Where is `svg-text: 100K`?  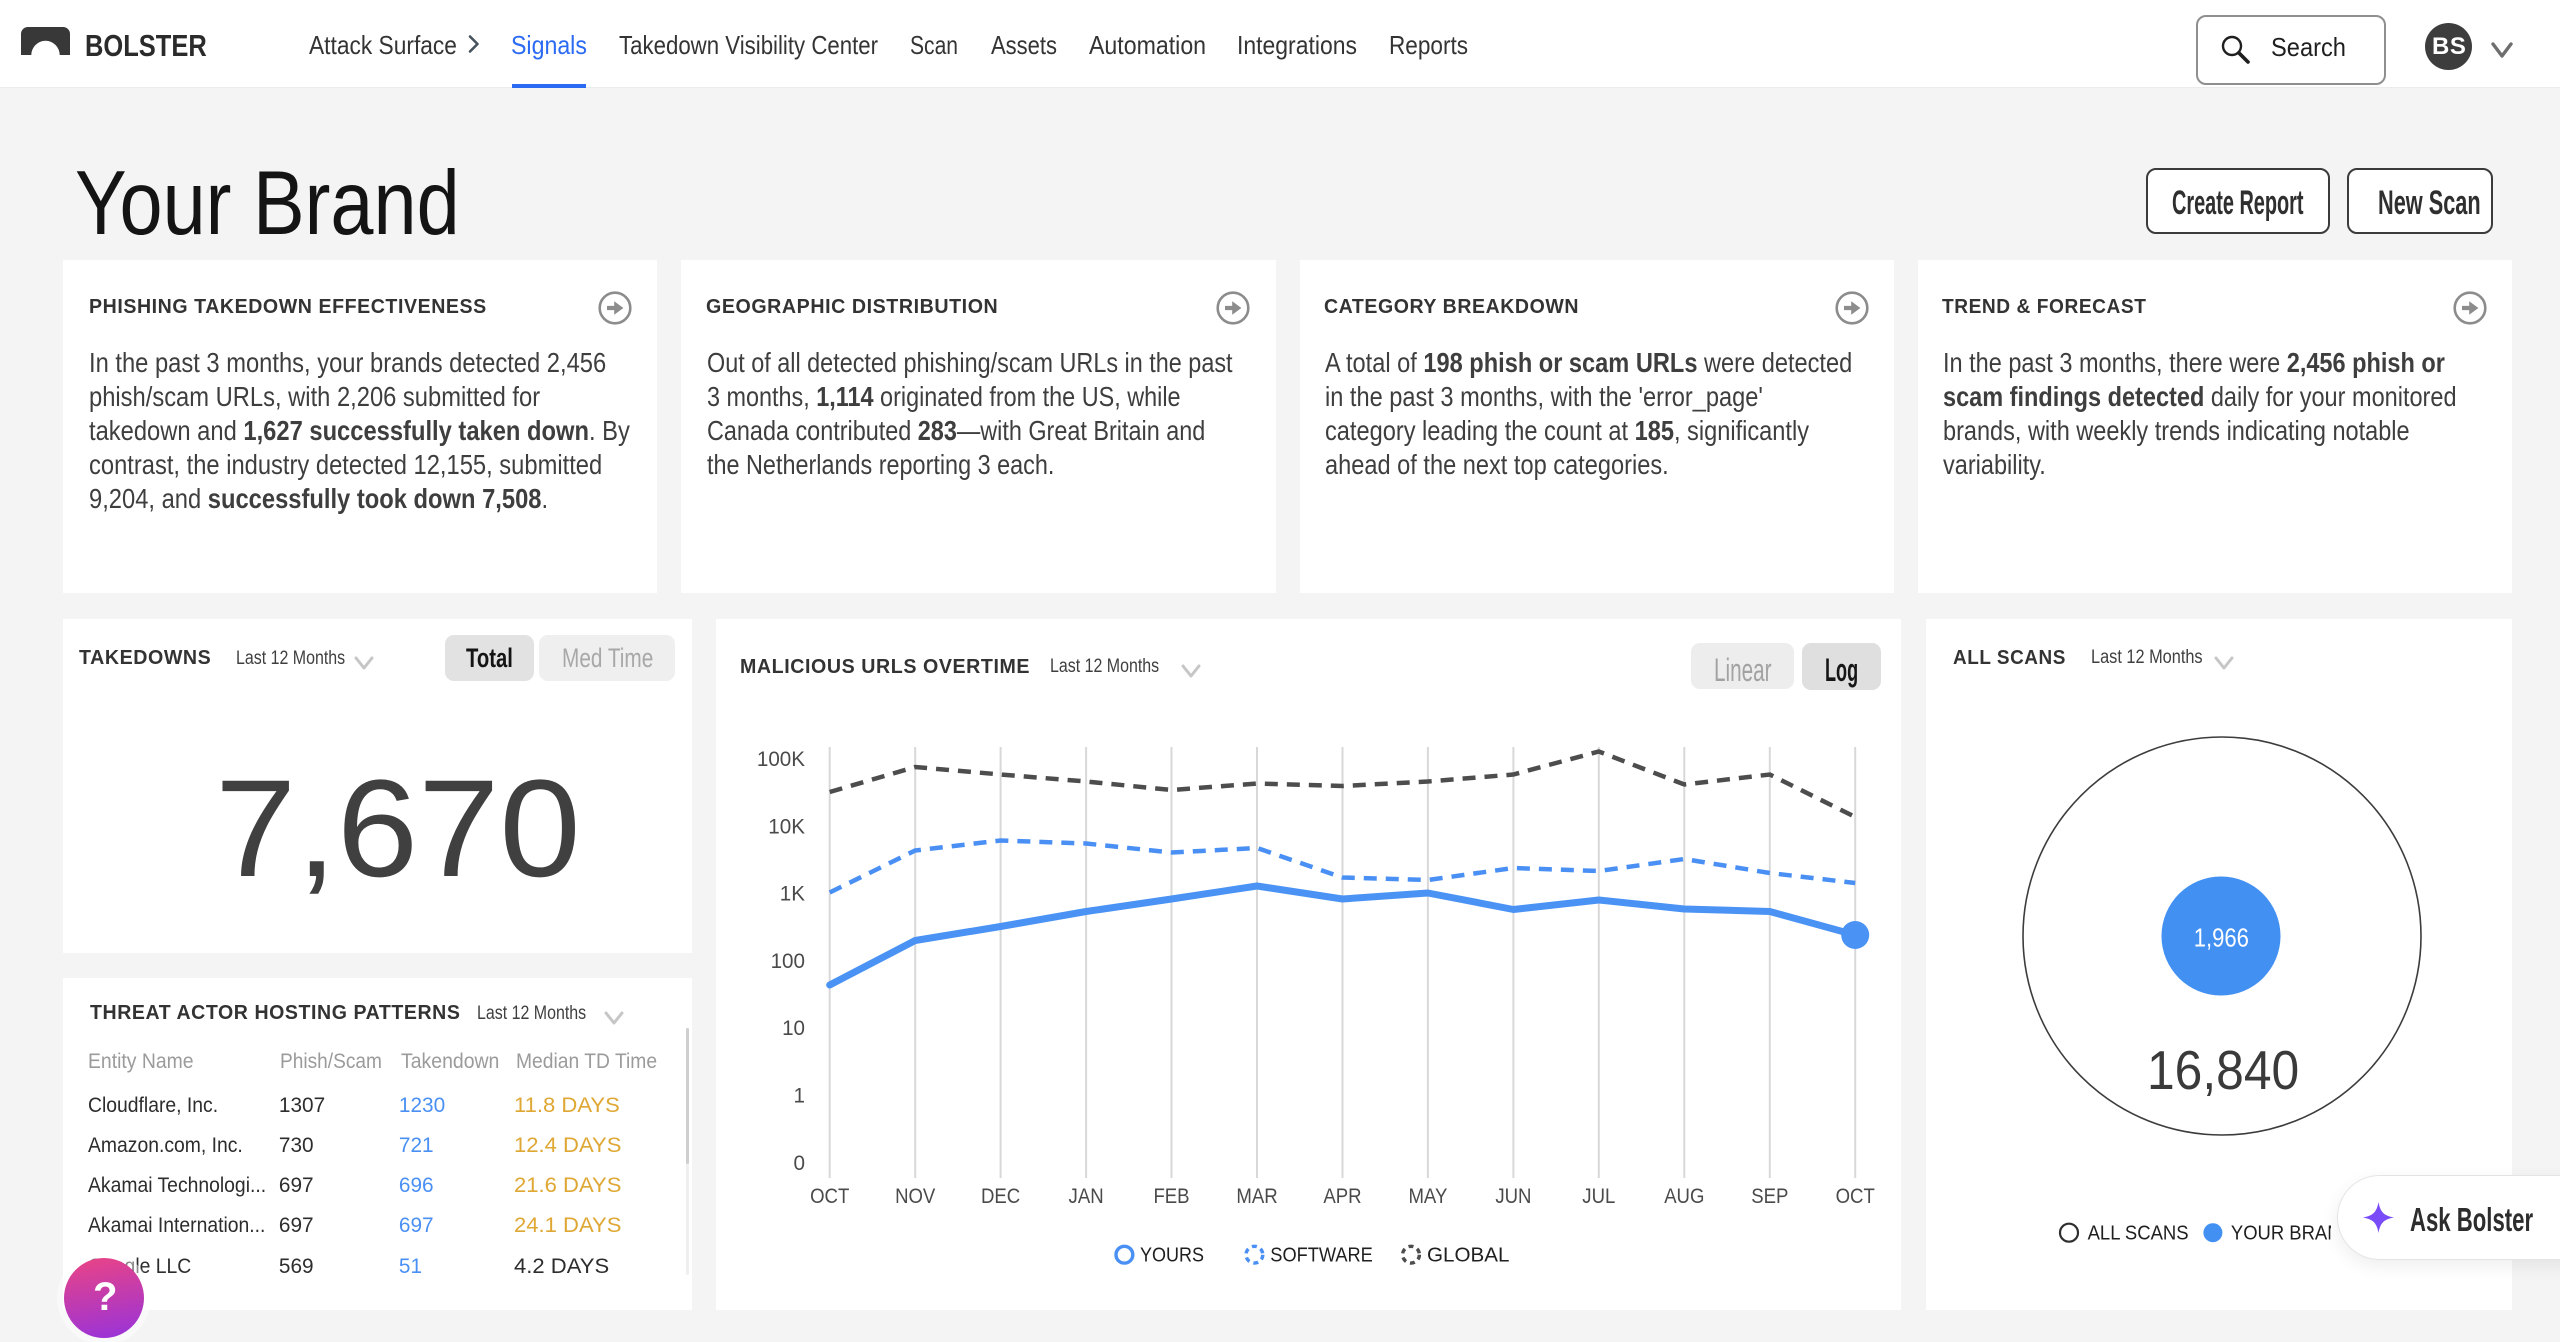
svg-text: 100K is located at coordinates (781, 758).